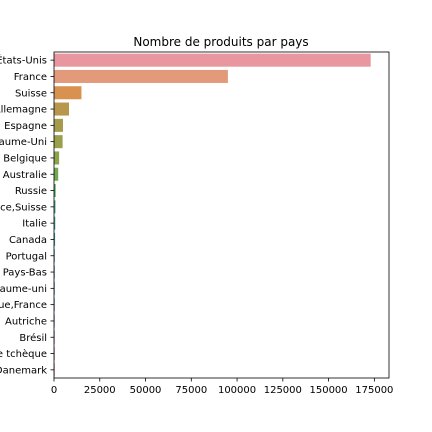 Image resolution: width=432 pixels, height=432 pixels. Describe the element at coordinates (23, 207) in the screenshot. I see `y-tick-label: France,Suisse` at that location.